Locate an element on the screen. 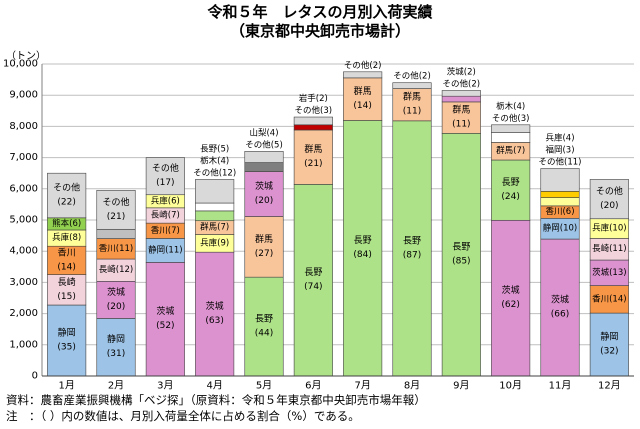 The height and width of the screenshot is (429, 640). segment-label: (66) is located at coordinates (560, 315).